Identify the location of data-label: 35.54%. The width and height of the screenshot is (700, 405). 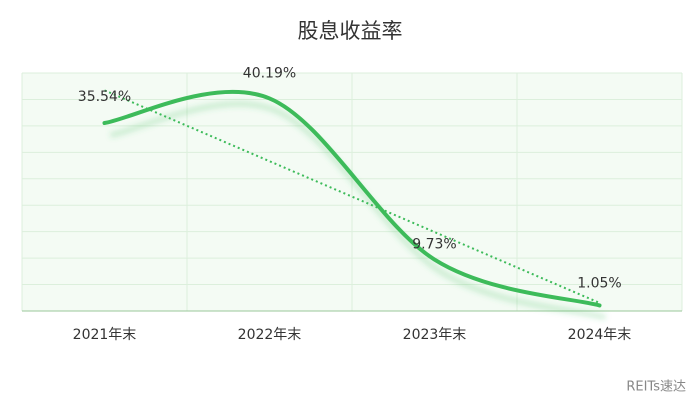
(104, 97).